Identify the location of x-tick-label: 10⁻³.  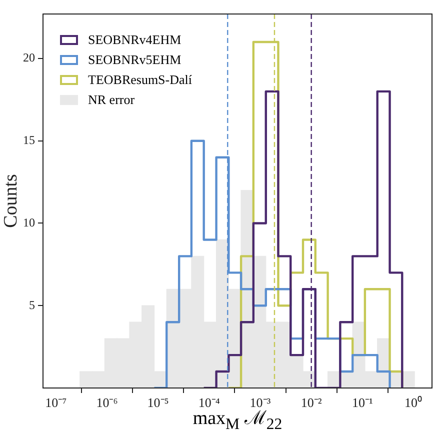
(260, 402).